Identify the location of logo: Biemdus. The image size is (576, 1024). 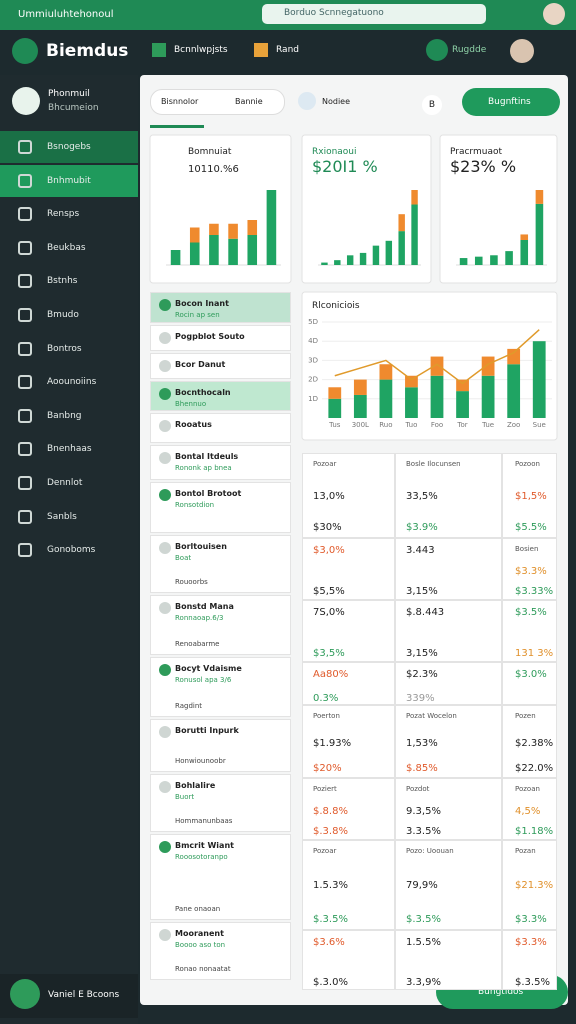
(87, 51).